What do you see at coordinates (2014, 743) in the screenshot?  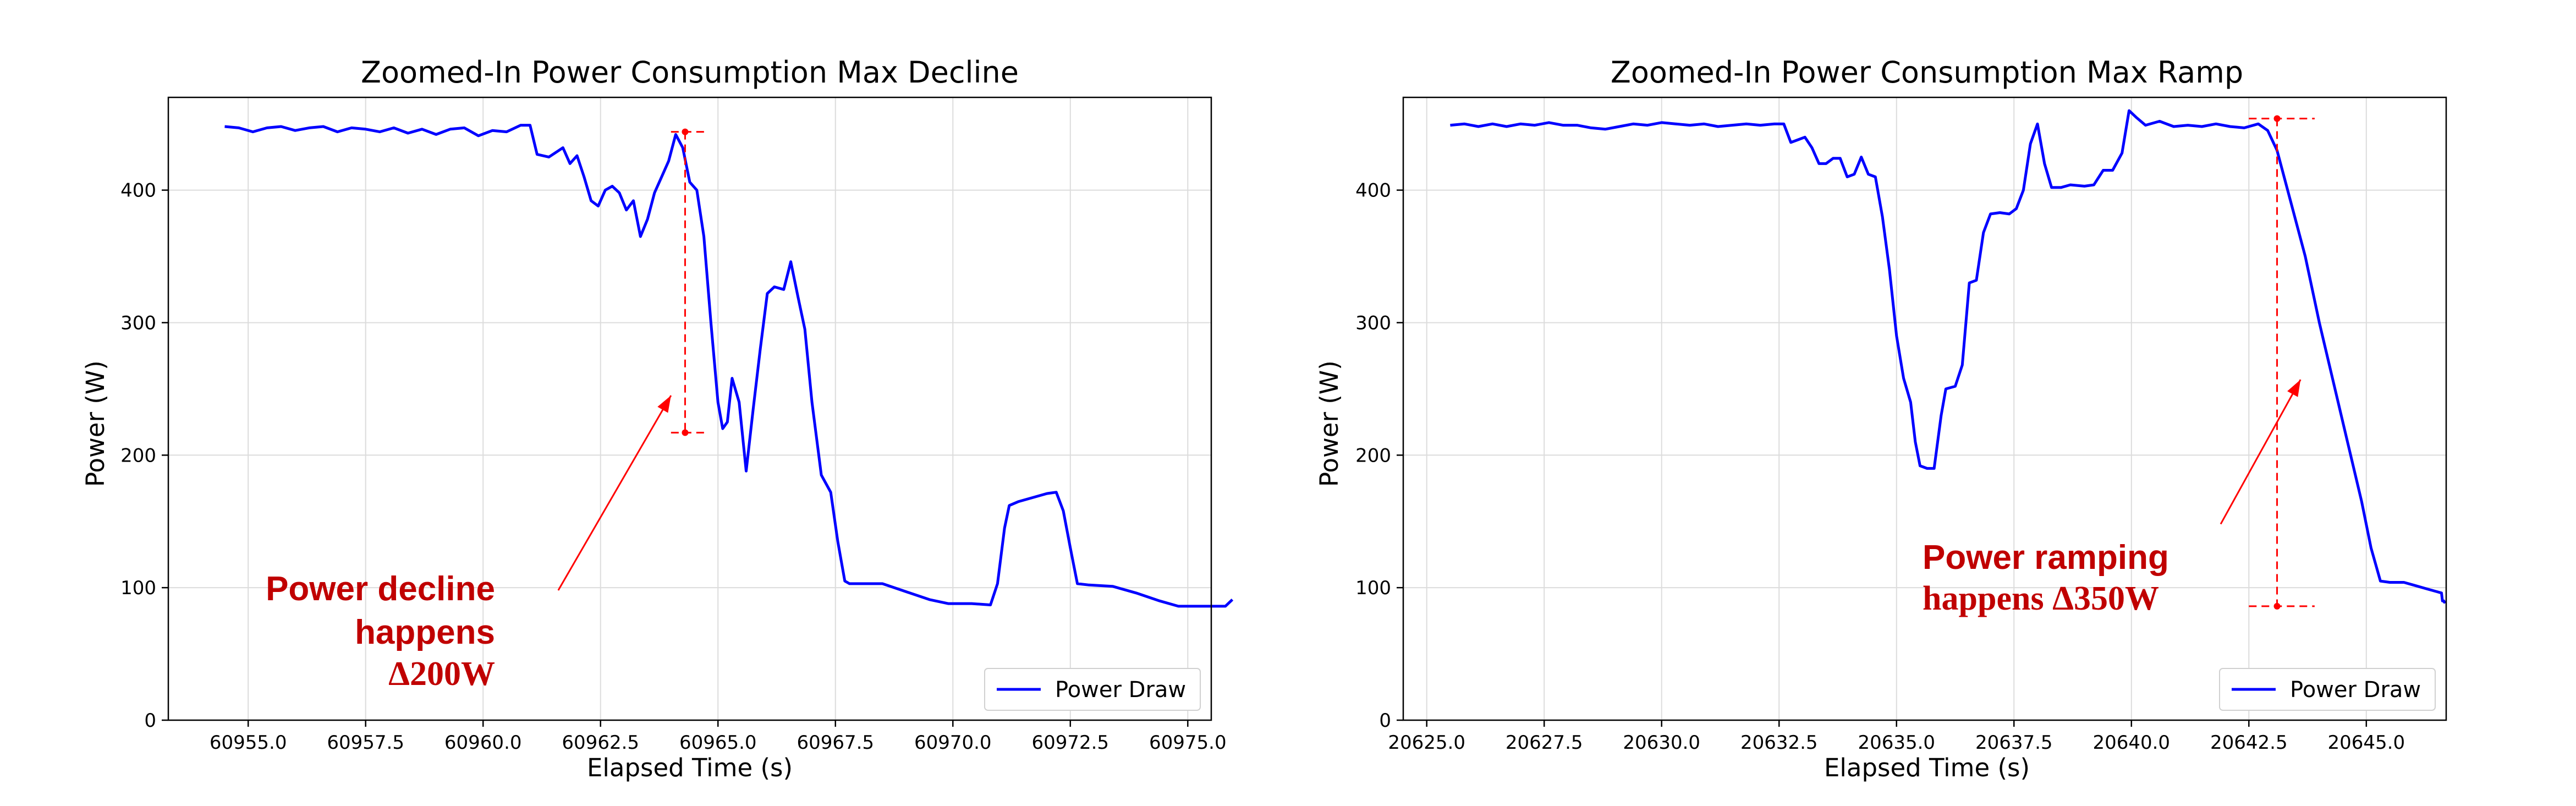 I see `x-tick-label: 20637.5` at bounding box center [2014, 743].